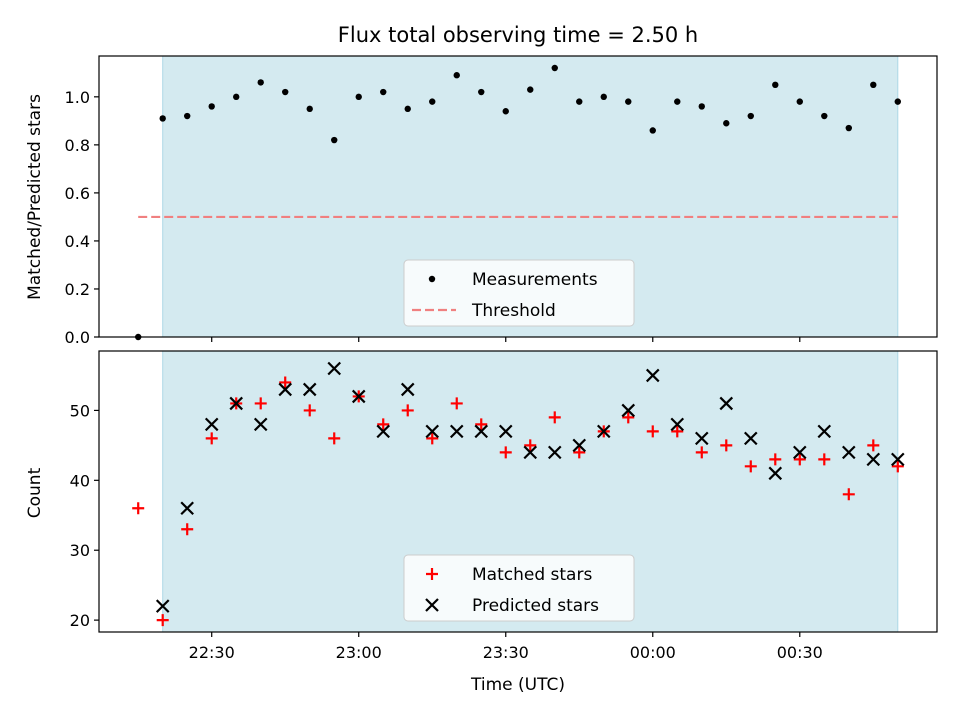 Image resolution: width=960 pixels, height=720 pixels. What do you see at coordinates (80, 480) in the screenshot?
I see `y-tick-label: 40` at bounding box center [80, 480].